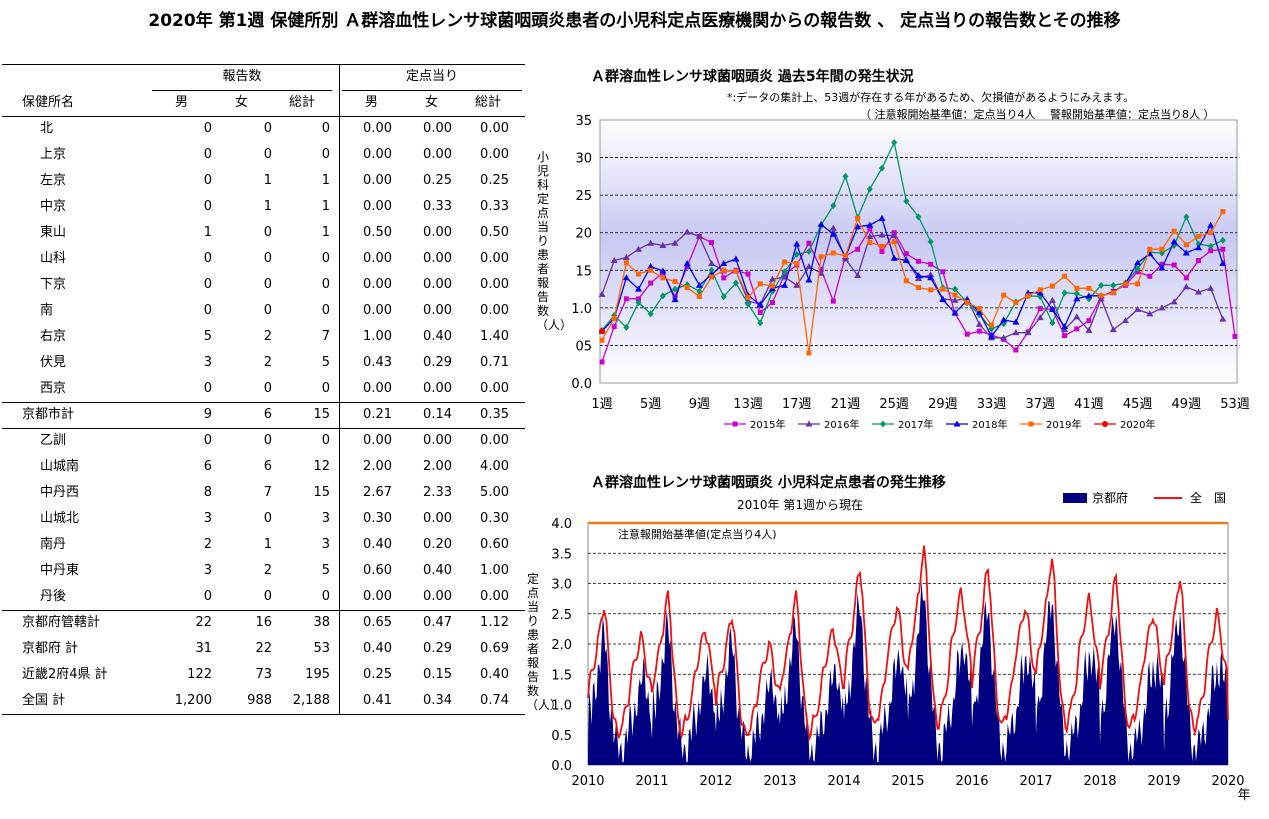 The width and height of the screenshot is (1269, 819). Describe the element at coordinates (908, 672) in the screenshot. I see `chart2-kyoto-area` at that location.